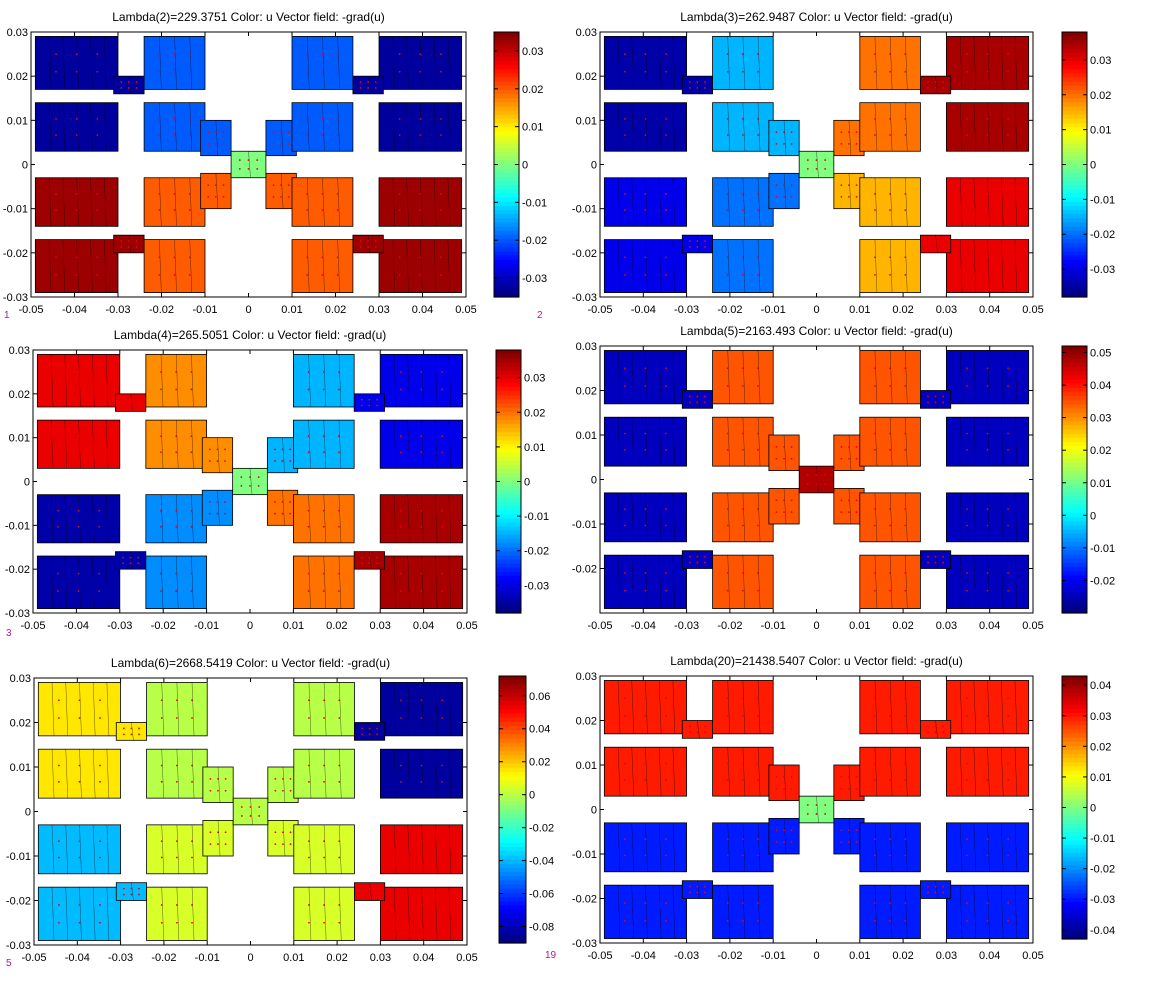 The height and width of the screenshot is (1000, 1150). I want to click on domain-region-mbl, so click(217, 507).